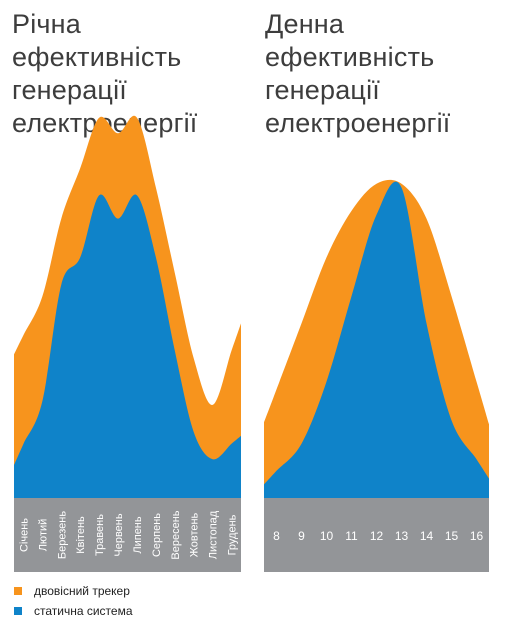 The image size is (506, 633). What do you see at coordinates (351, 536) in the screenshot?
I see `x-tick-label: 11` at bounding box center [351, 536].